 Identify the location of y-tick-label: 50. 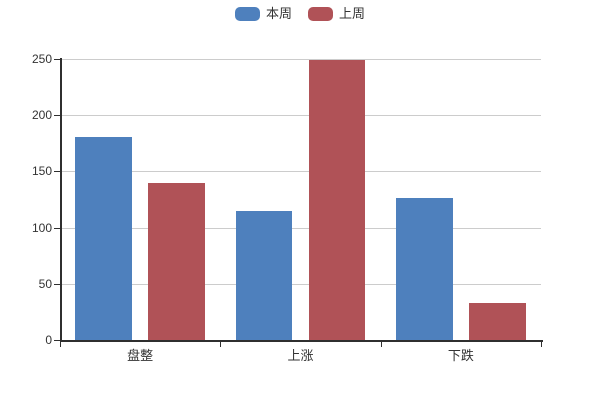
(45, 283).